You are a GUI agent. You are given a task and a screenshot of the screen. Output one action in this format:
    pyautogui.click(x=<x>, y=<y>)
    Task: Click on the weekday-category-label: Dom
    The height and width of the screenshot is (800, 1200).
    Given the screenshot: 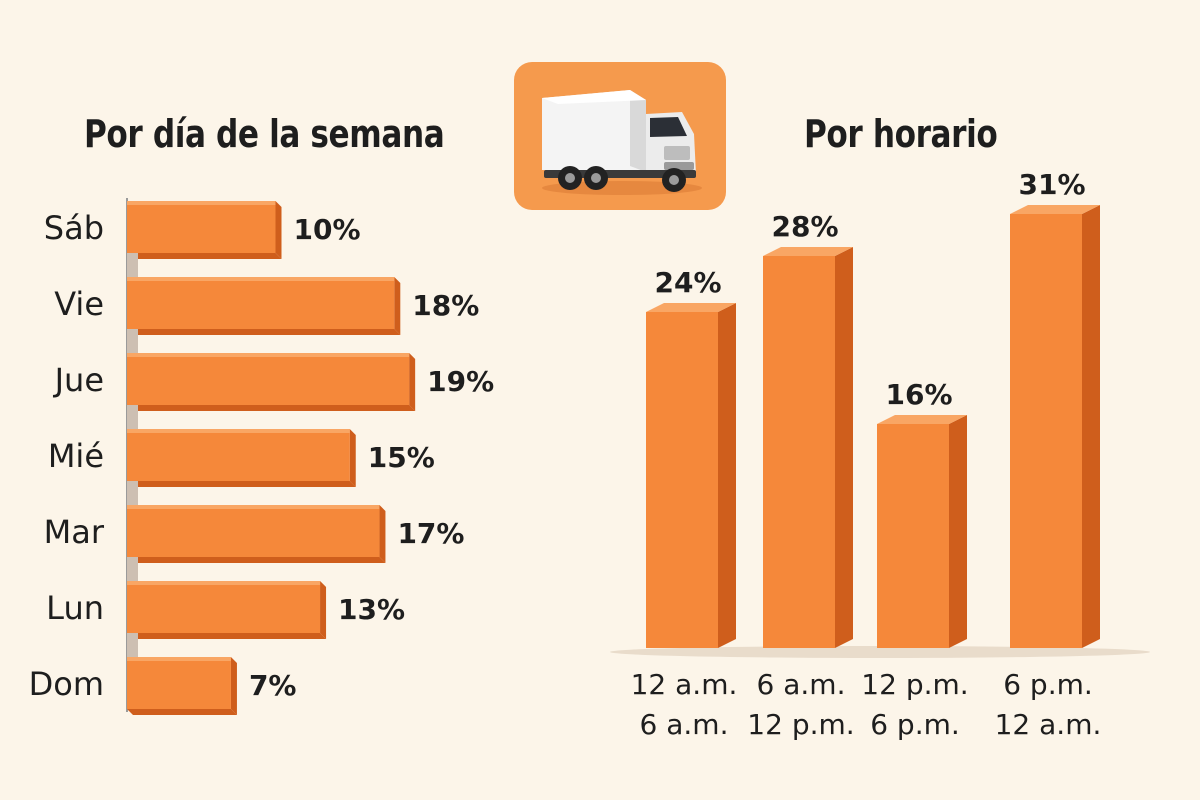 What is the action you would take?
    pyautogui.click(x=66, y=684)
    